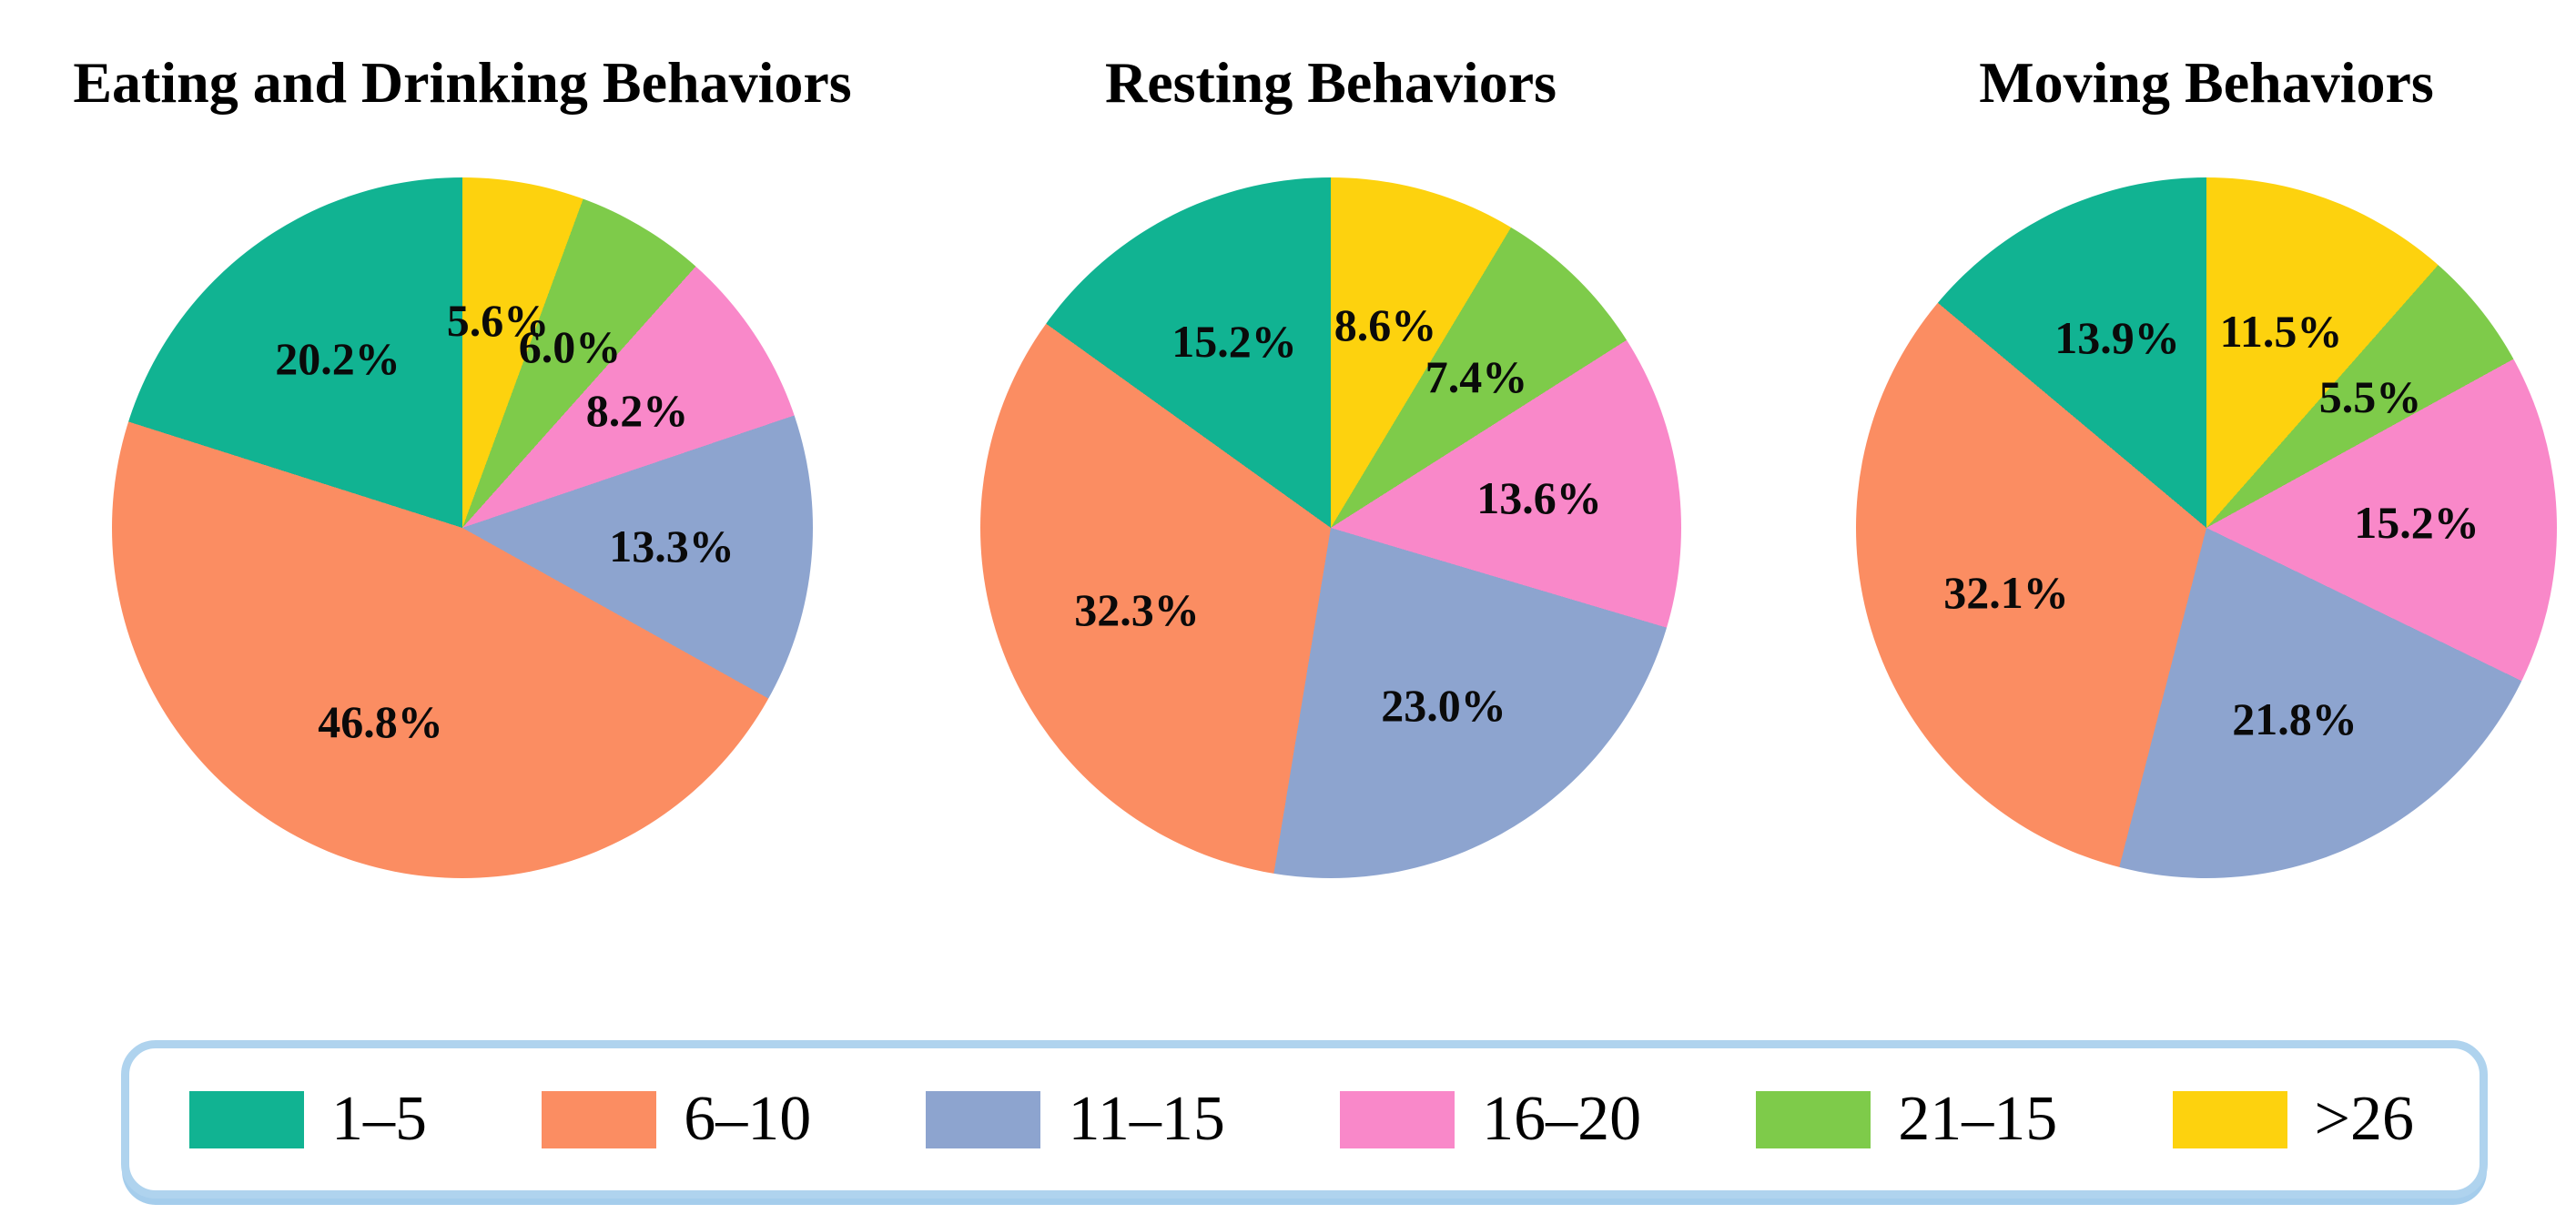 This screenshot has width=2576, height=1224. Describe the element at coordinates (2006, 593) in the screenshot. I see `slice-percentage-label: 32.1%` at that location.